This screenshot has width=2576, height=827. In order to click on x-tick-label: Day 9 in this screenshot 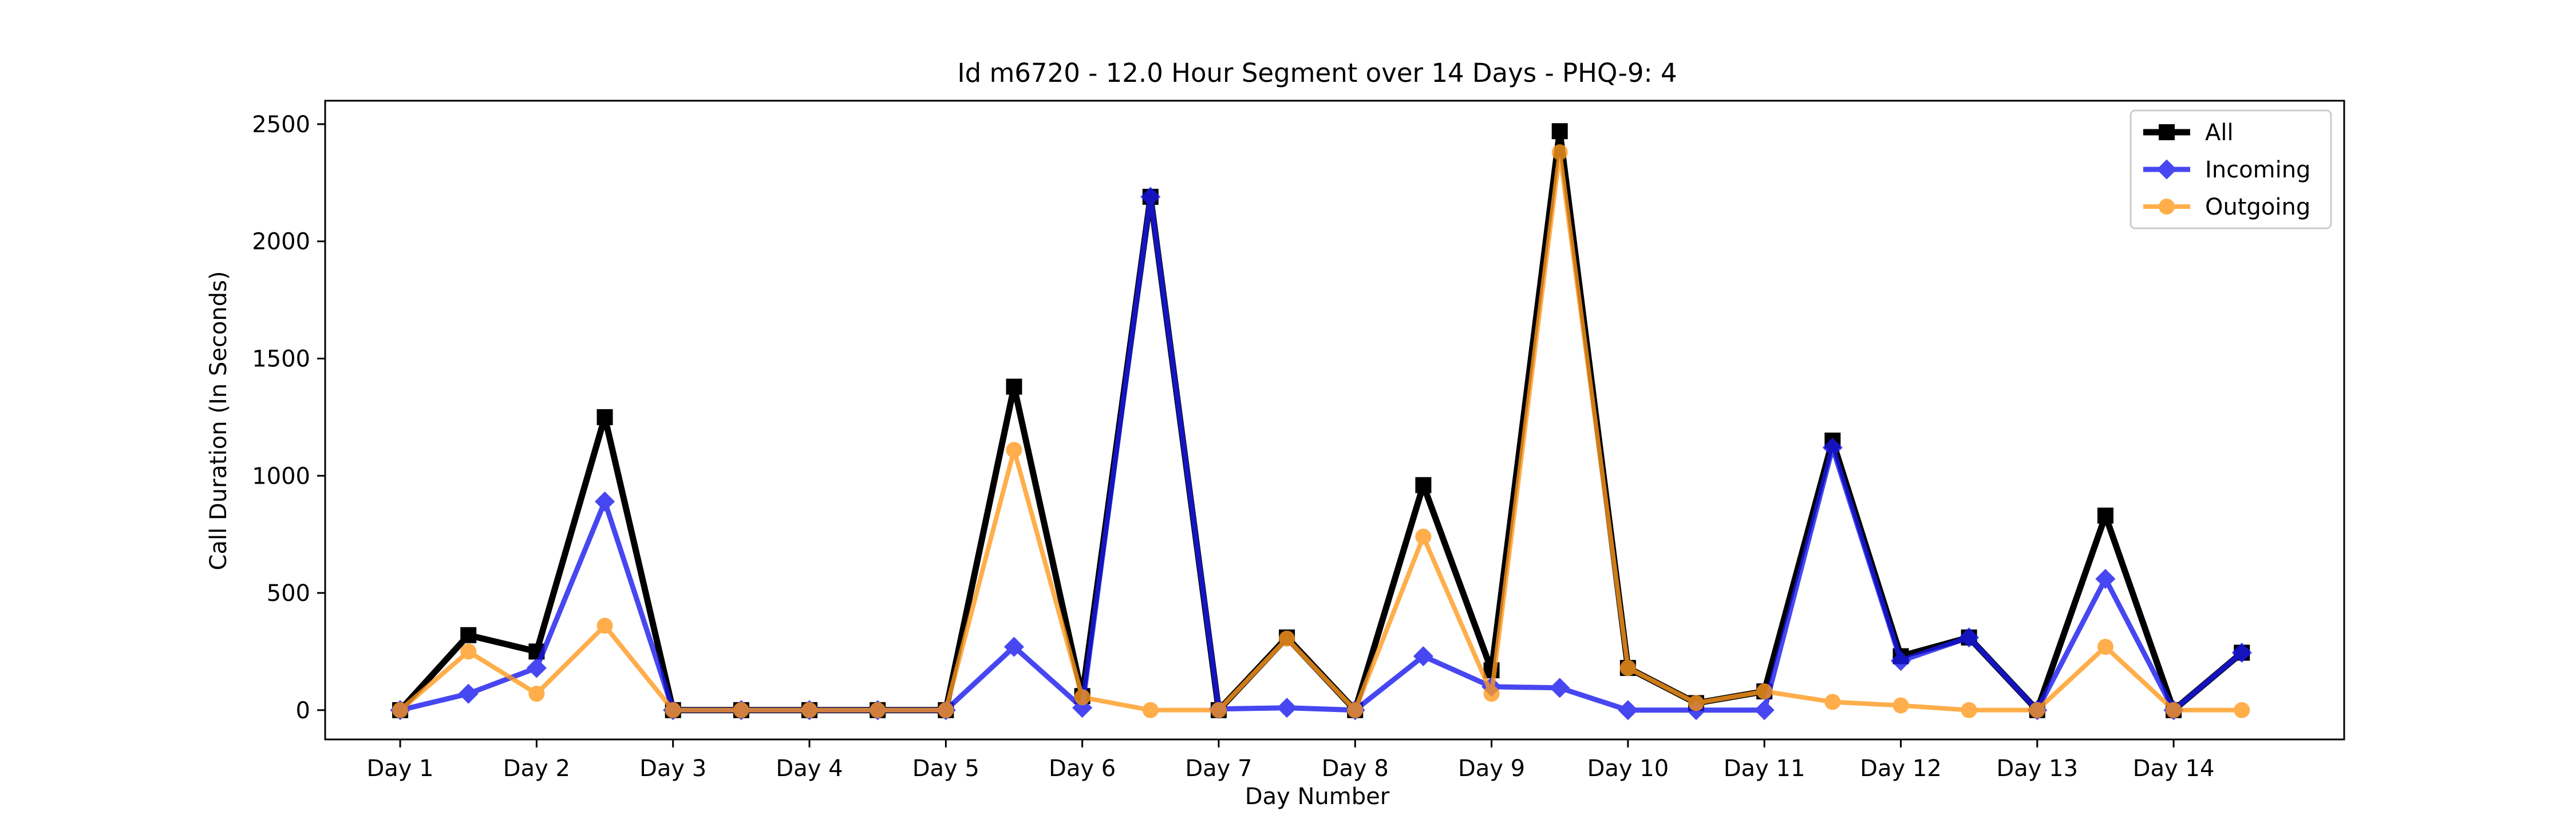, I will do `click(1491, 768)`.